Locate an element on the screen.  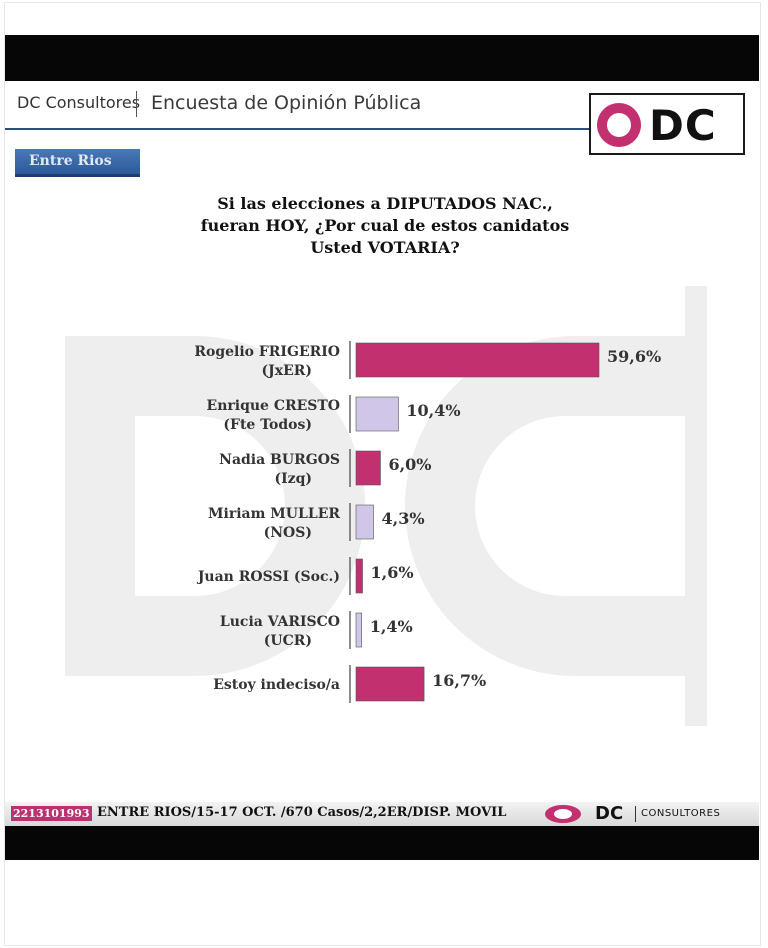
category-label: Miriam MULLER (NOS) is located at coordinates (274, 523).